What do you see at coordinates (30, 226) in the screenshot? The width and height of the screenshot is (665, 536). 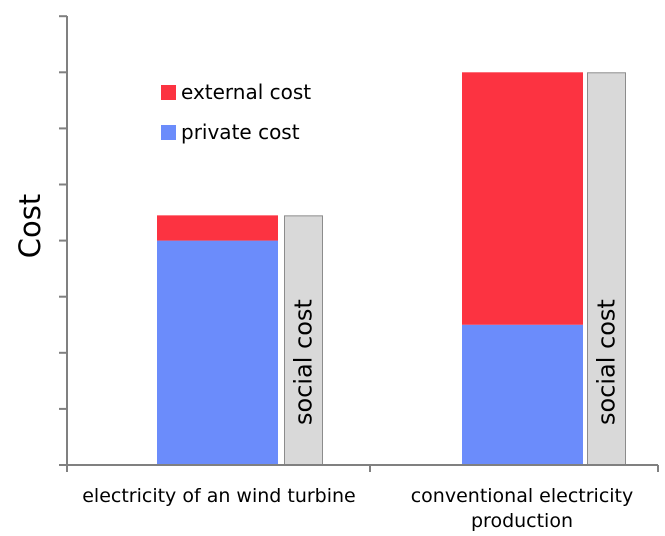 I see `y-axis-label: Cost` at bounding box center [30, 226].